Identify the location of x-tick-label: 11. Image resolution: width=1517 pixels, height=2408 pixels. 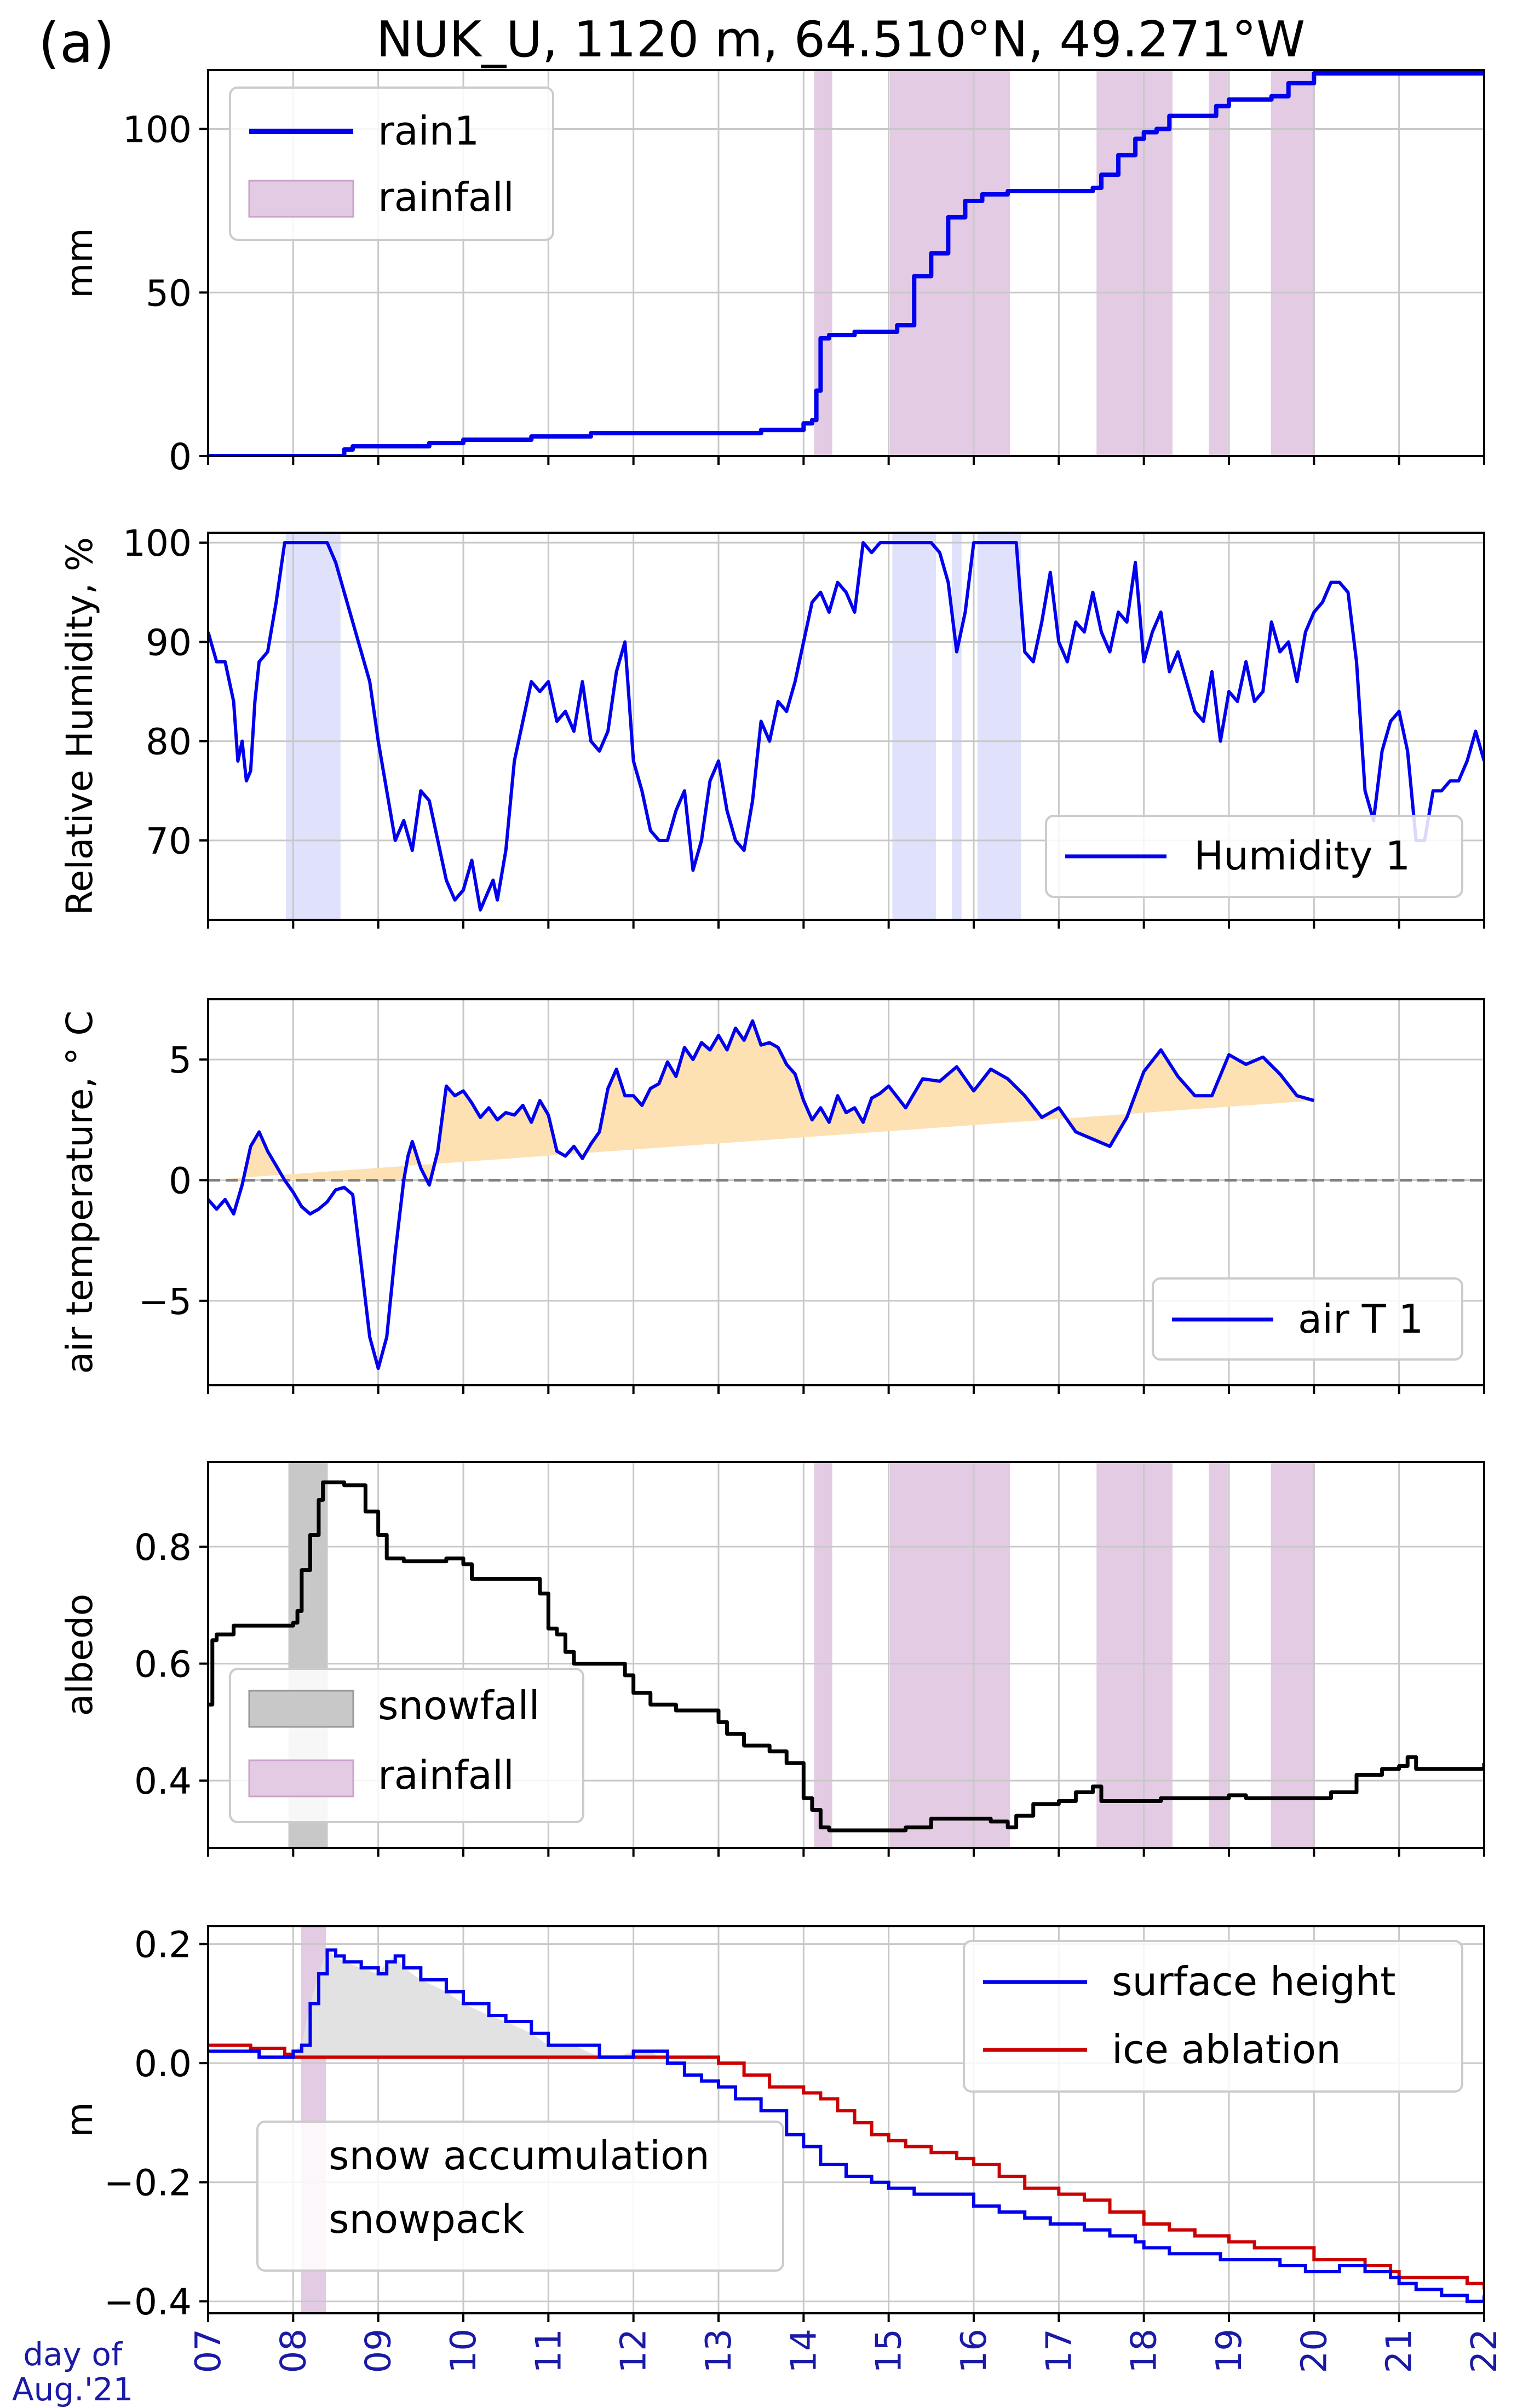
(548, 2351).